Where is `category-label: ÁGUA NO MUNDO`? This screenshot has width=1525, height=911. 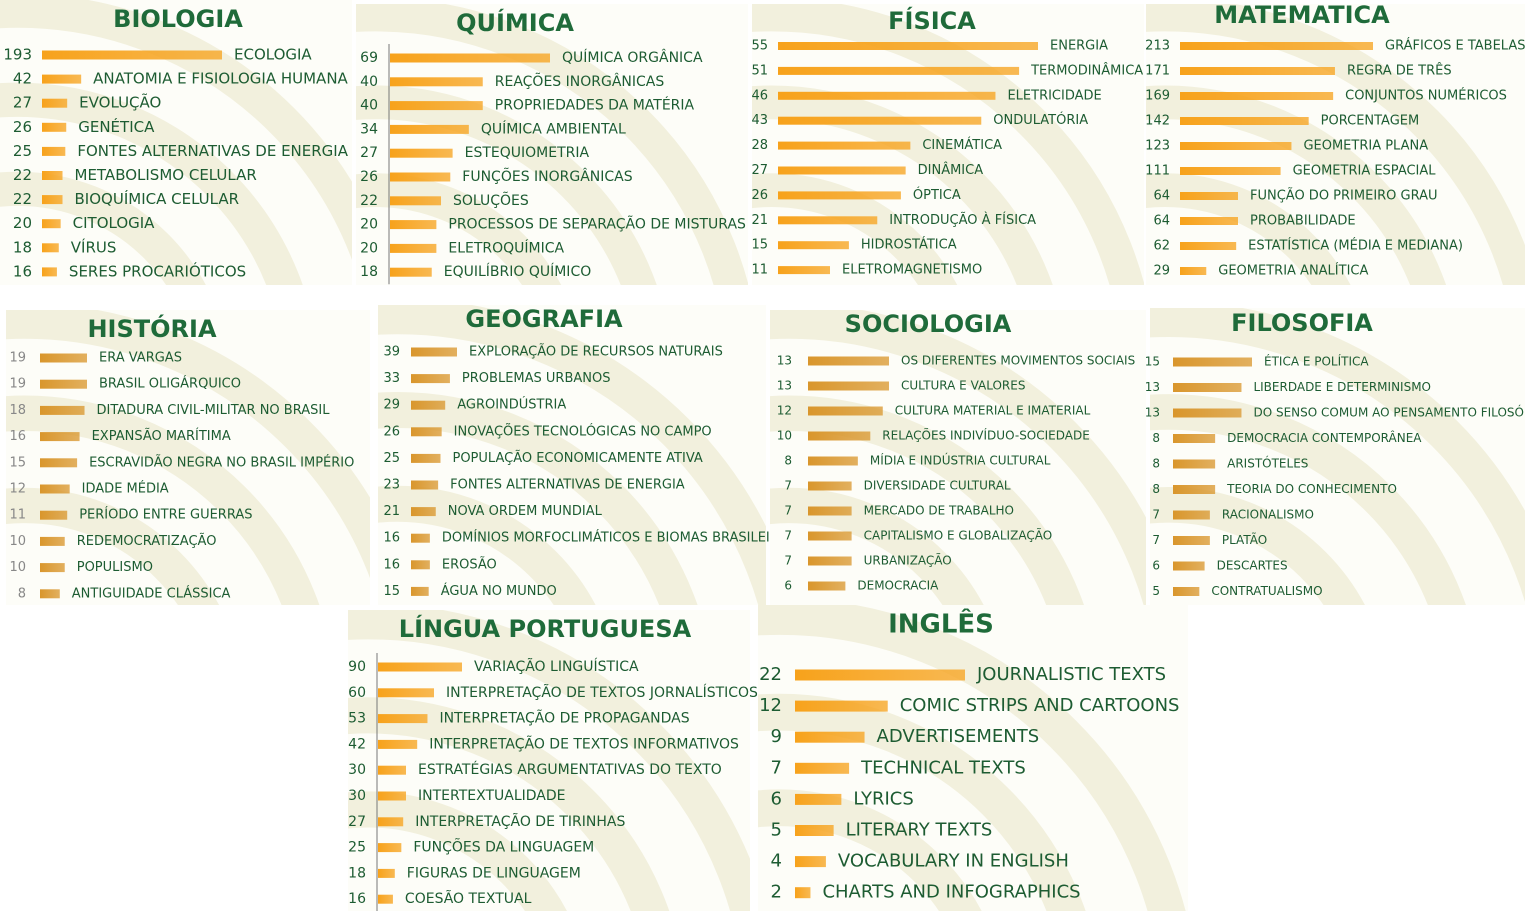 category-label: ÁGUA NO MUNDO is located at coordinates (499, 591).